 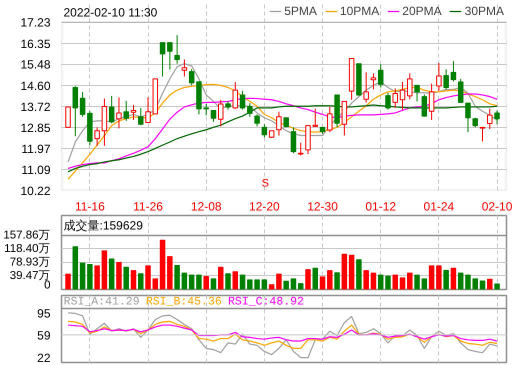 I want to click on y-tick-label: 10.22, so click(x=35, y=191).